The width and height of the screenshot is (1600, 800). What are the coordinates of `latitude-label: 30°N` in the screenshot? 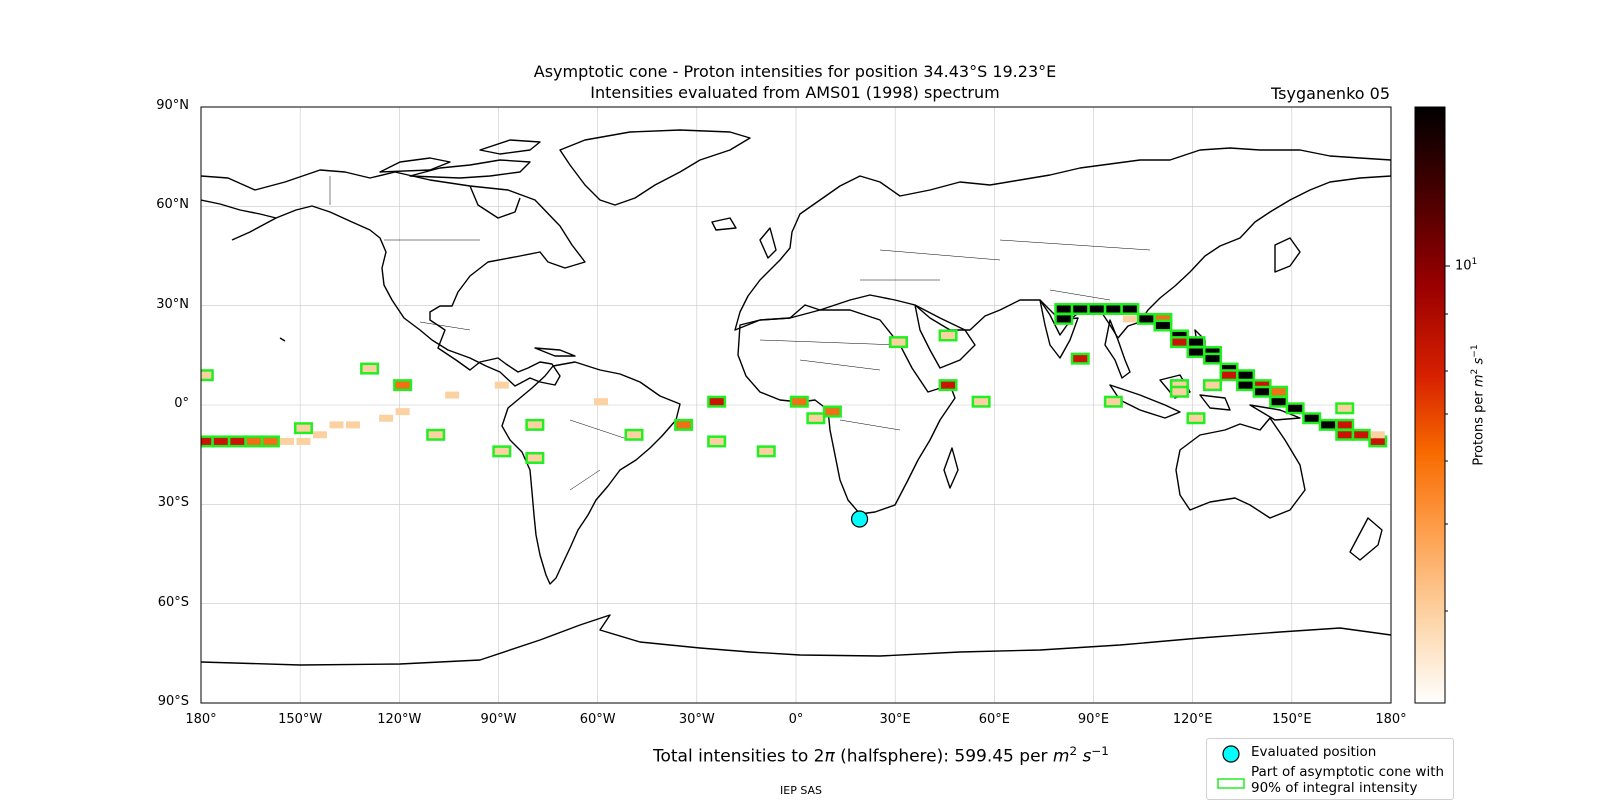 It's located at (172, 304).